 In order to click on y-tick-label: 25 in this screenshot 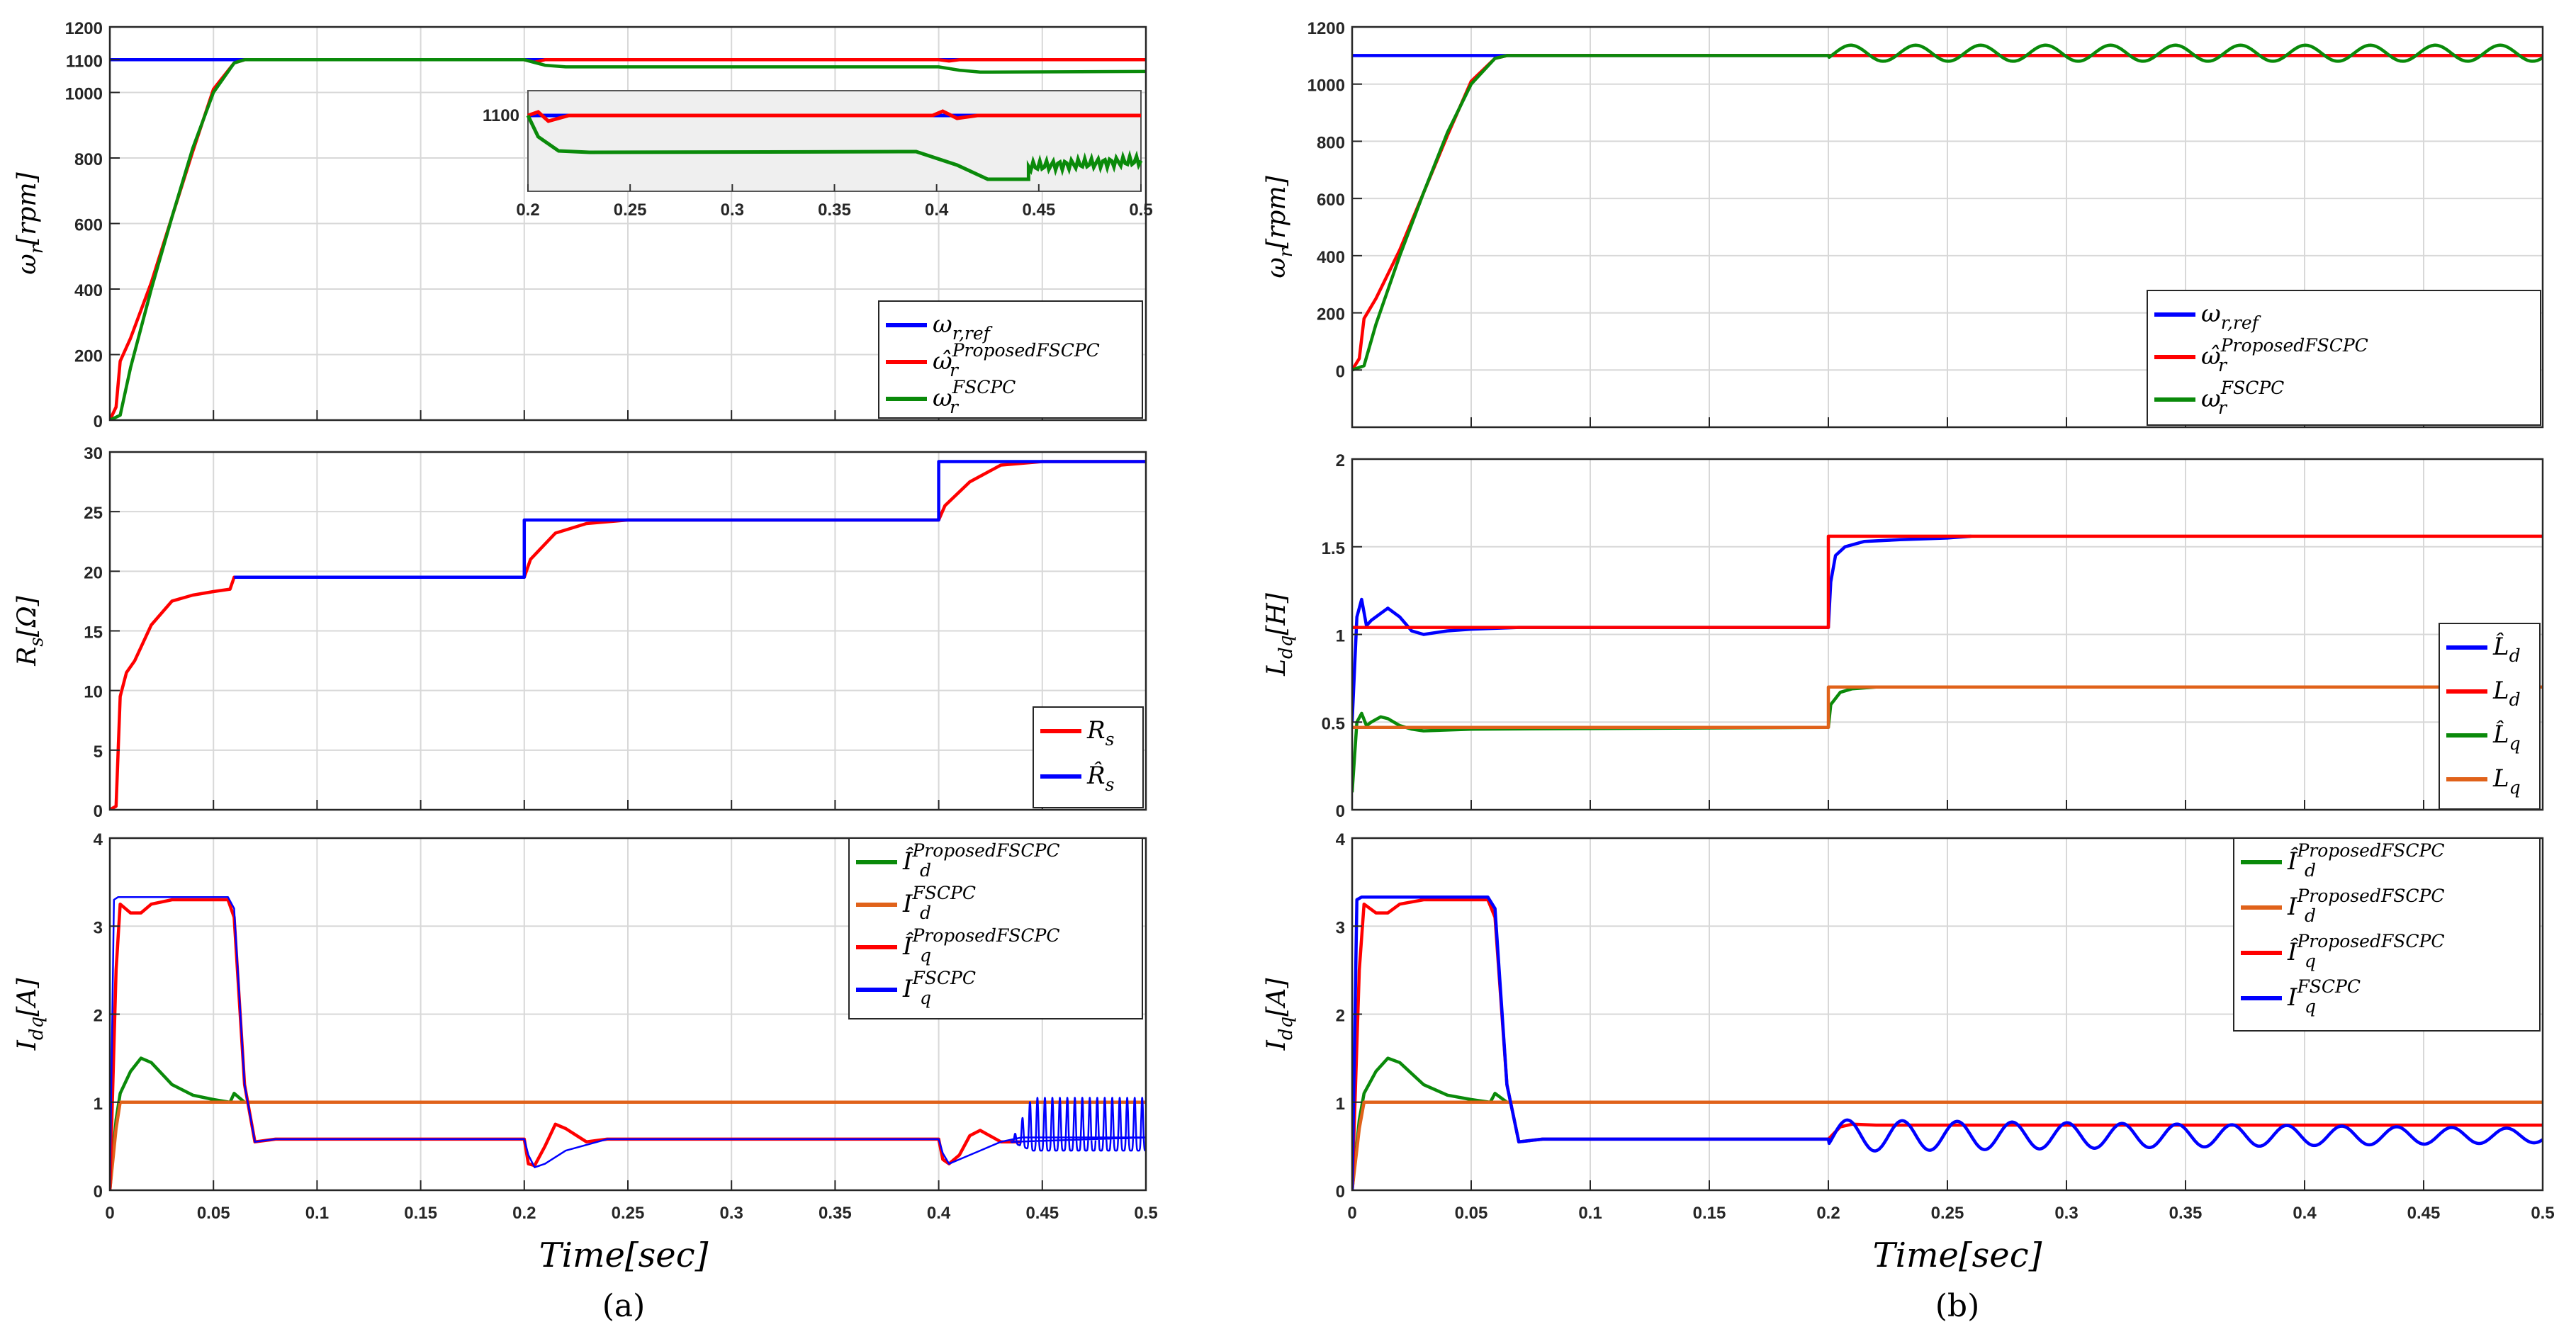, I will do `click(93, 513)`.